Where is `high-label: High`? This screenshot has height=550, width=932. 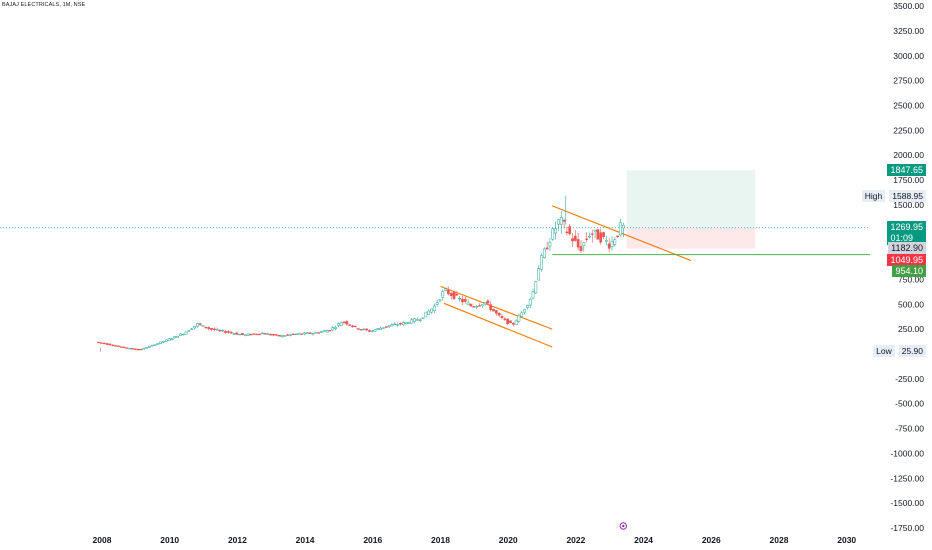 high-label: High is located at coordinates (873, 196).